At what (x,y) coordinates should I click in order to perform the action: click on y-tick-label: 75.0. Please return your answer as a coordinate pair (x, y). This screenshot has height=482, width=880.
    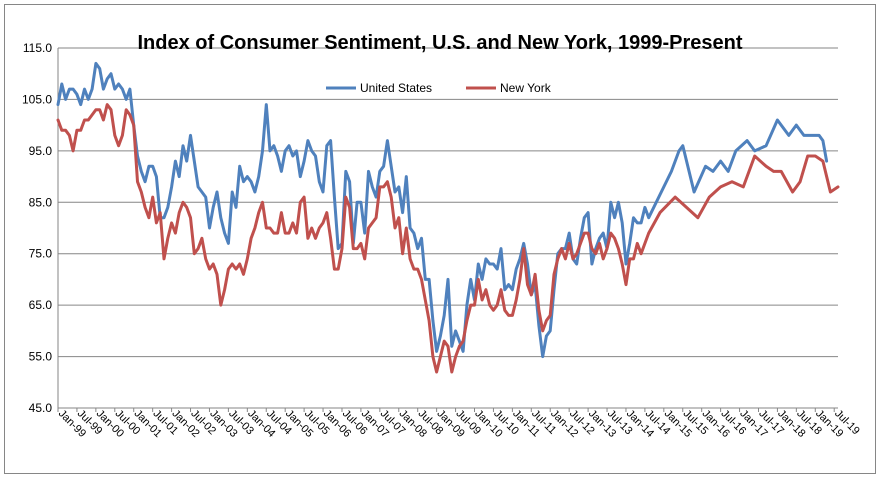
    Looking at the image, I should click on (41, 254).